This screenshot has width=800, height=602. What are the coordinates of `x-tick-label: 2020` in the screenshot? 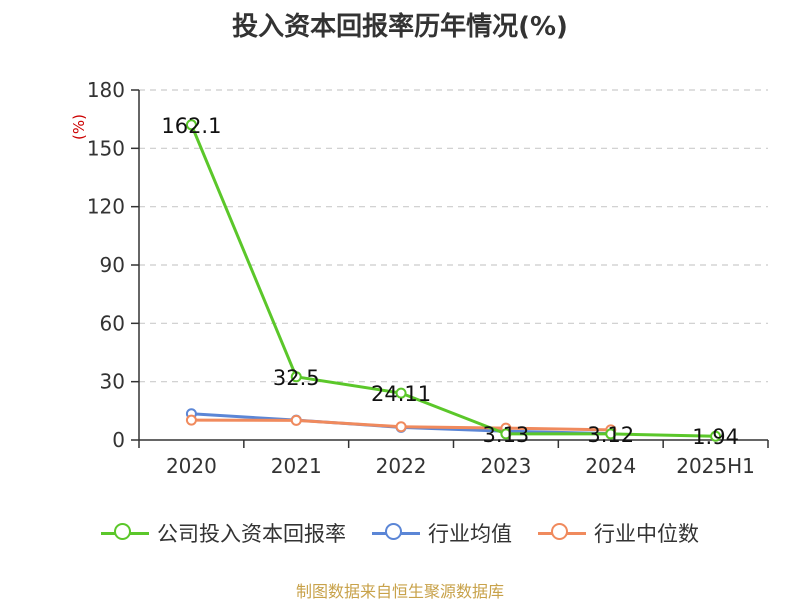 It's located at (191, 466).